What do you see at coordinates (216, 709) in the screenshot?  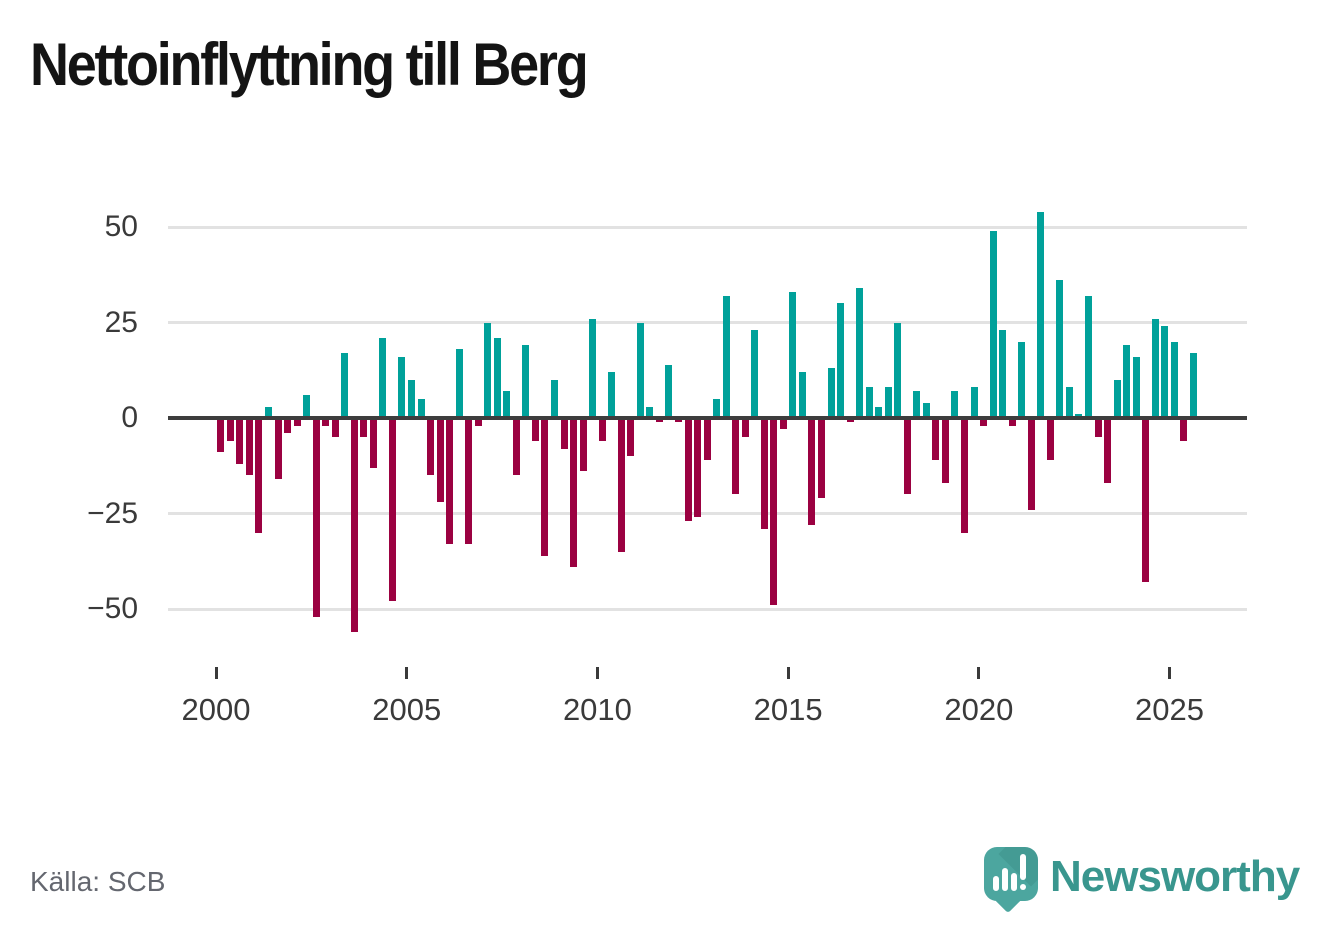 I see `x-tick-label: 2000` at bounding box center [216, 709].